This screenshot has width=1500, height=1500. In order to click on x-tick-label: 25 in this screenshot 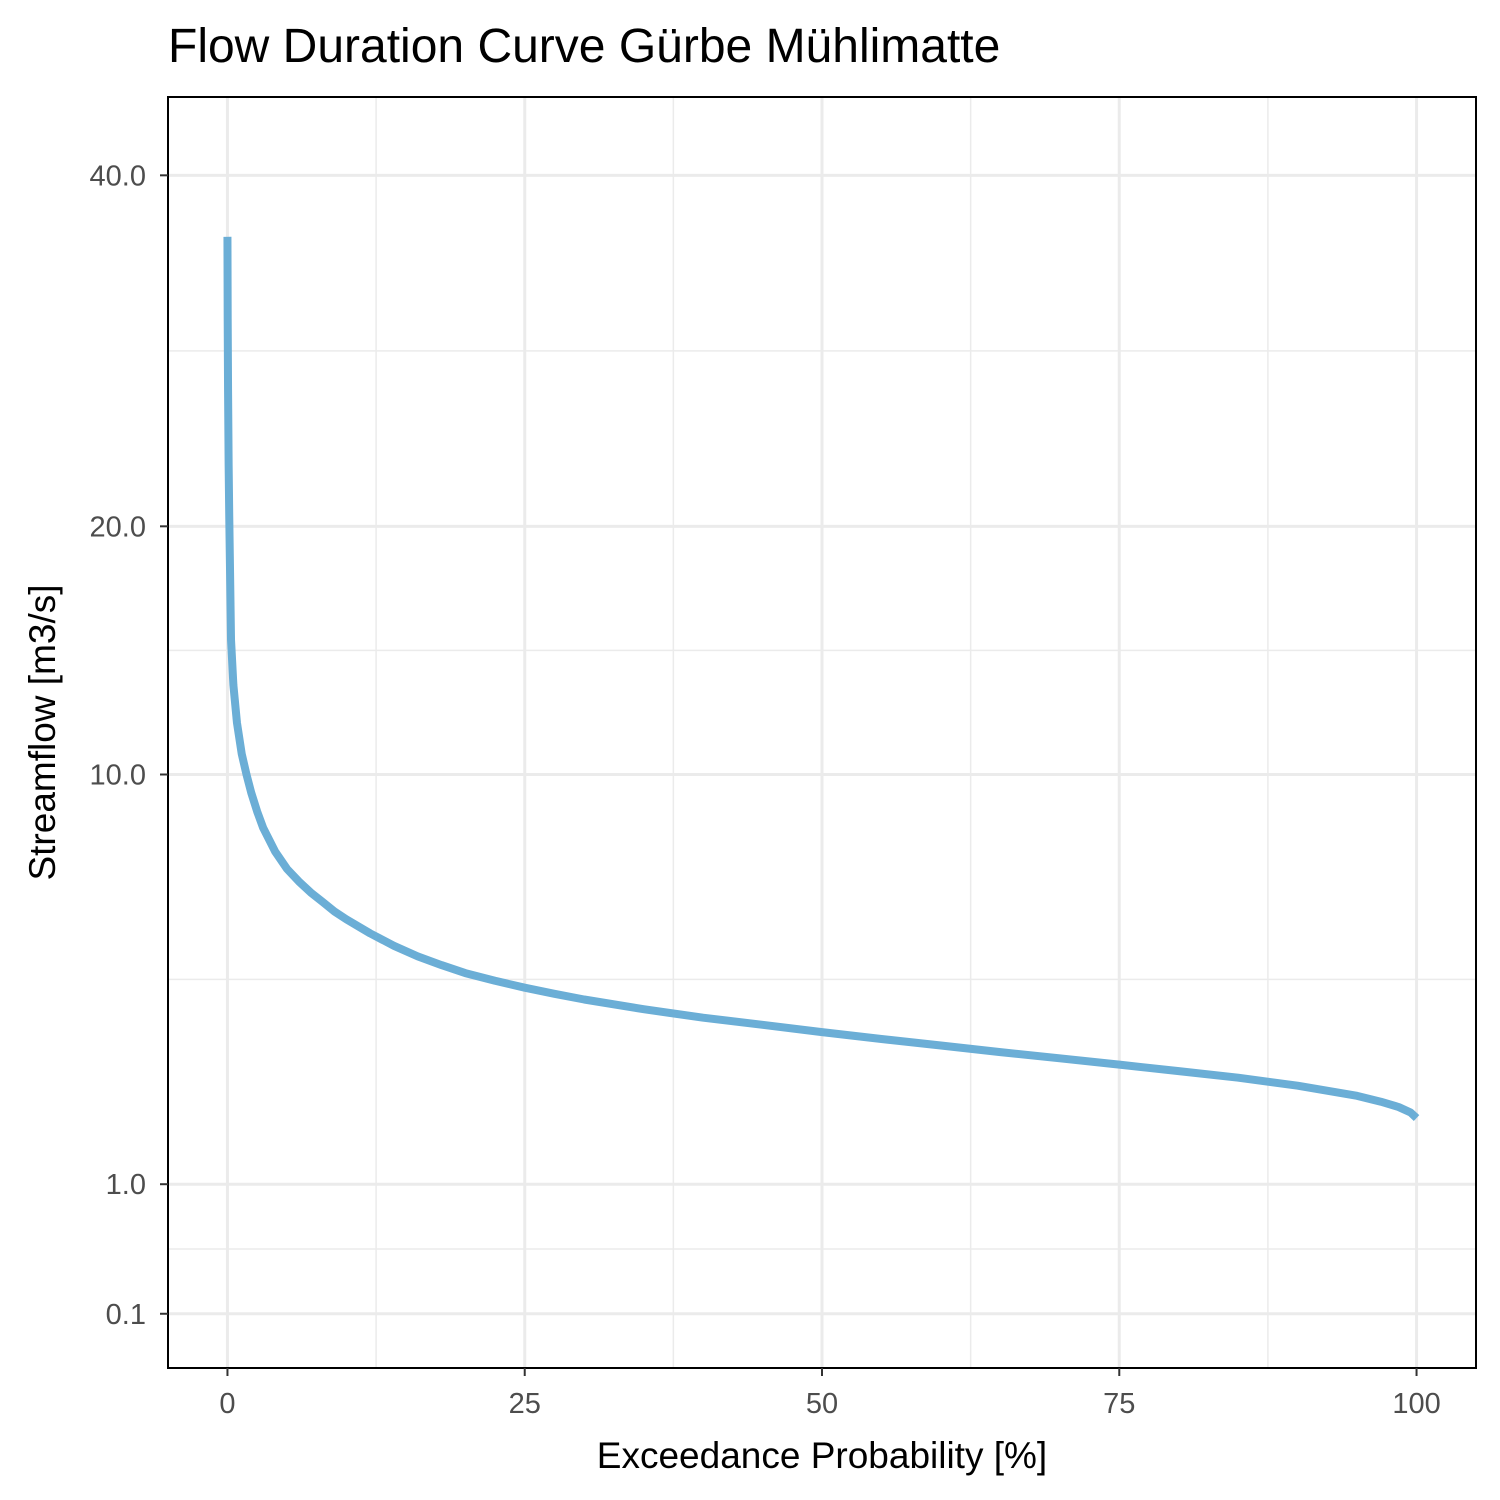, I will do `click(525, 1404)`.